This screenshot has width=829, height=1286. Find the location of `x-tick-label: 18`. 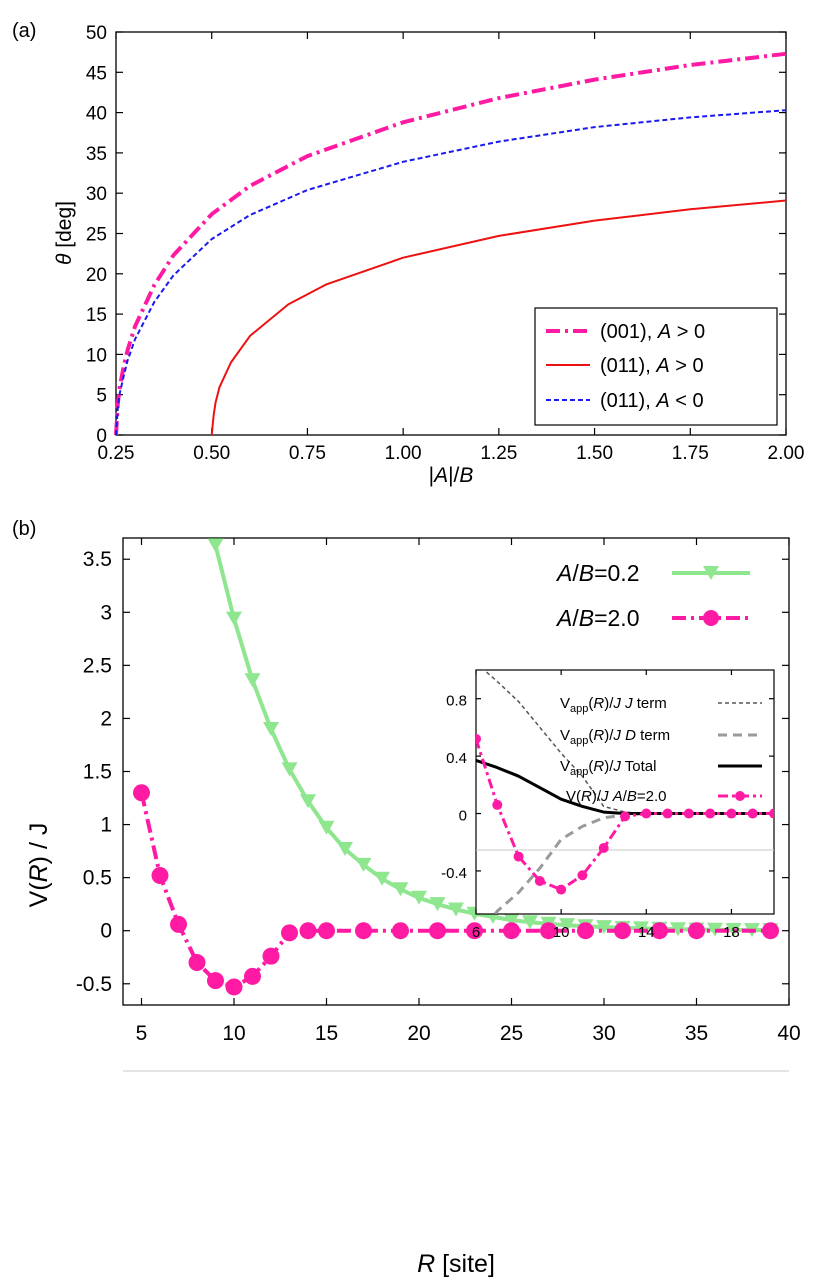

x-tick-label: 18 is located at coordinates (731, 932).